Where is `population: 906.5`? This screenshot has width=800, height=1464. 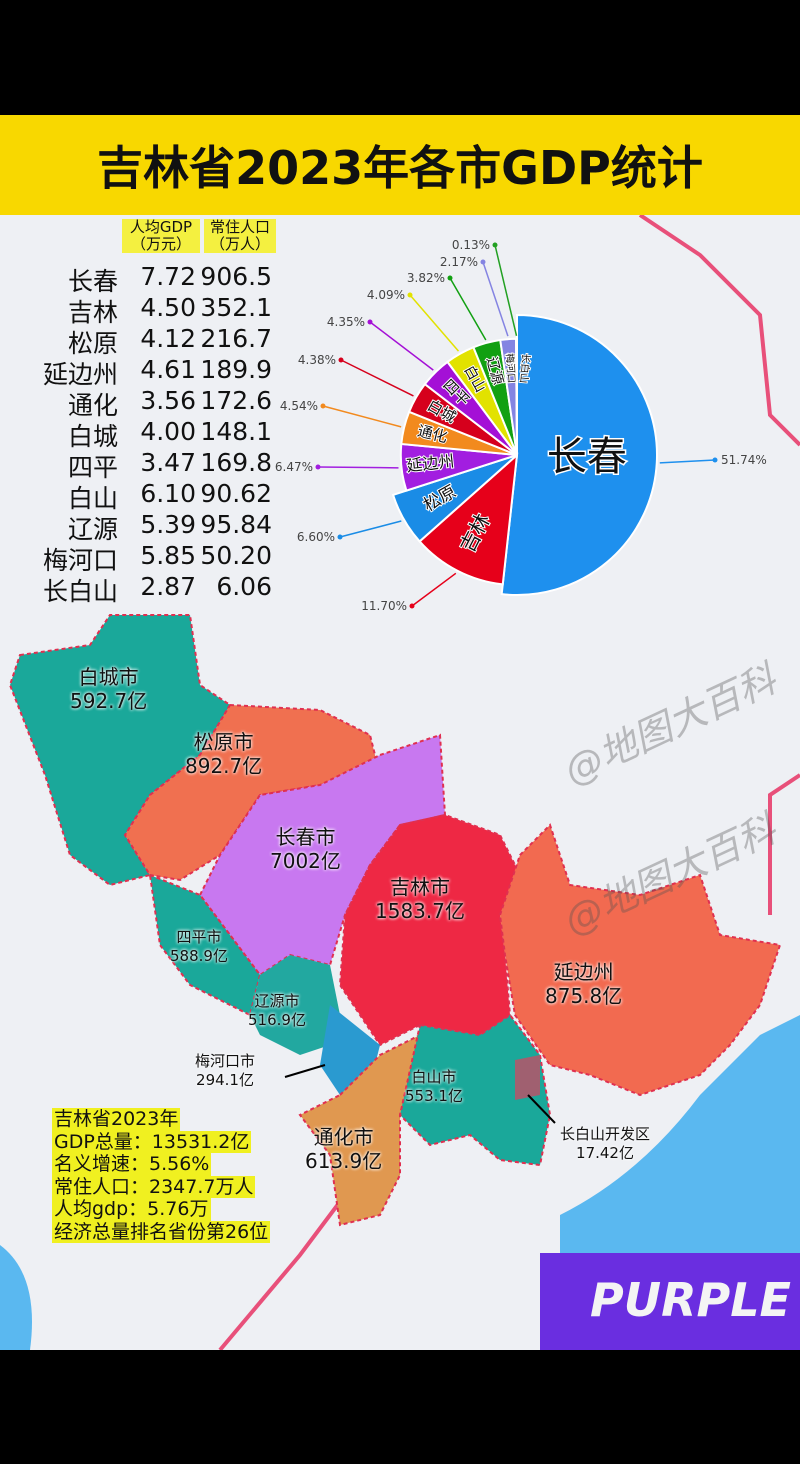
population: 906.5 is located at coordinates (236, 276).